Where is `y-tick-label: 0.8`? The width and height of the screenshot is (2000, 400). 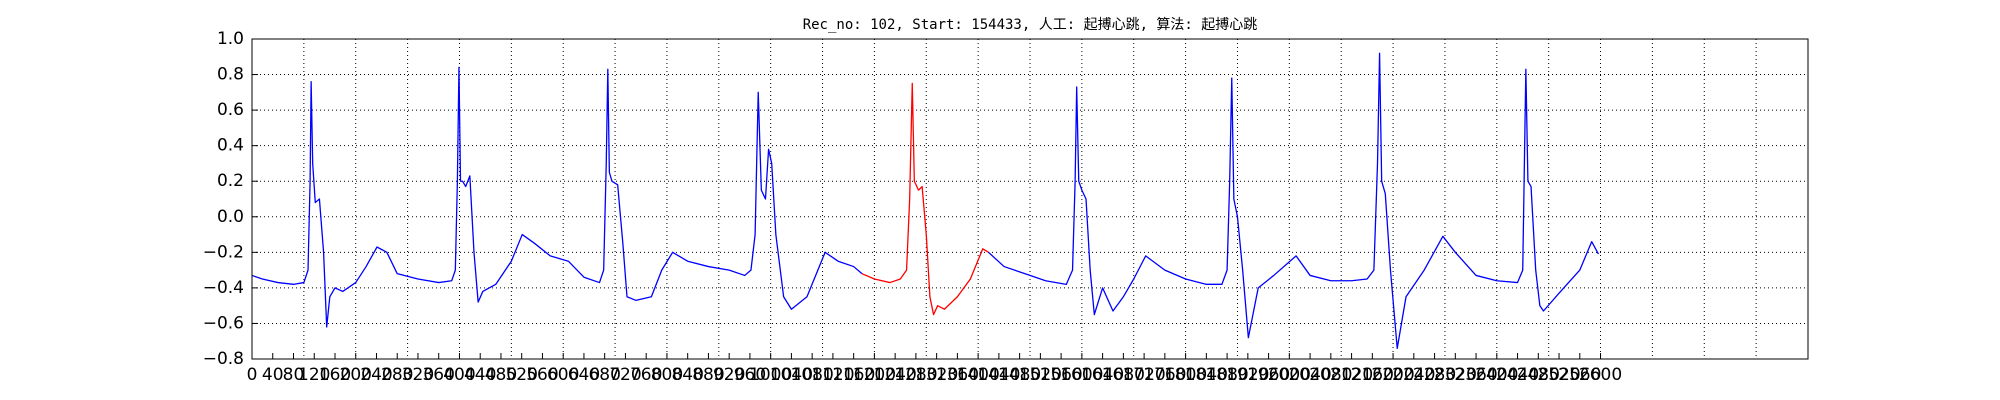
y-tick-label: 0.8 is located at coordinates (230, 75).